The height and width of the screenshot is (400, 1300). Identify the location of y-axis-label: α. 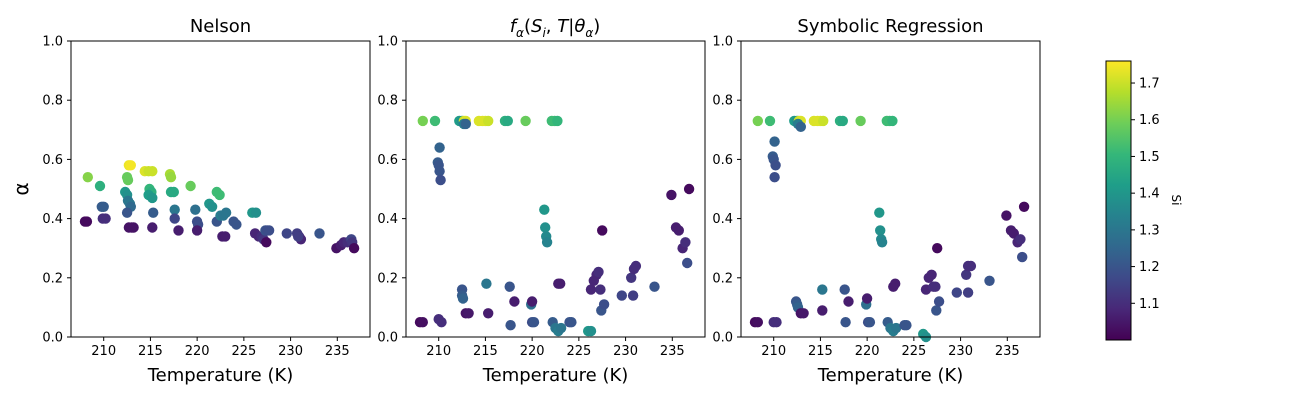
(21, 188).